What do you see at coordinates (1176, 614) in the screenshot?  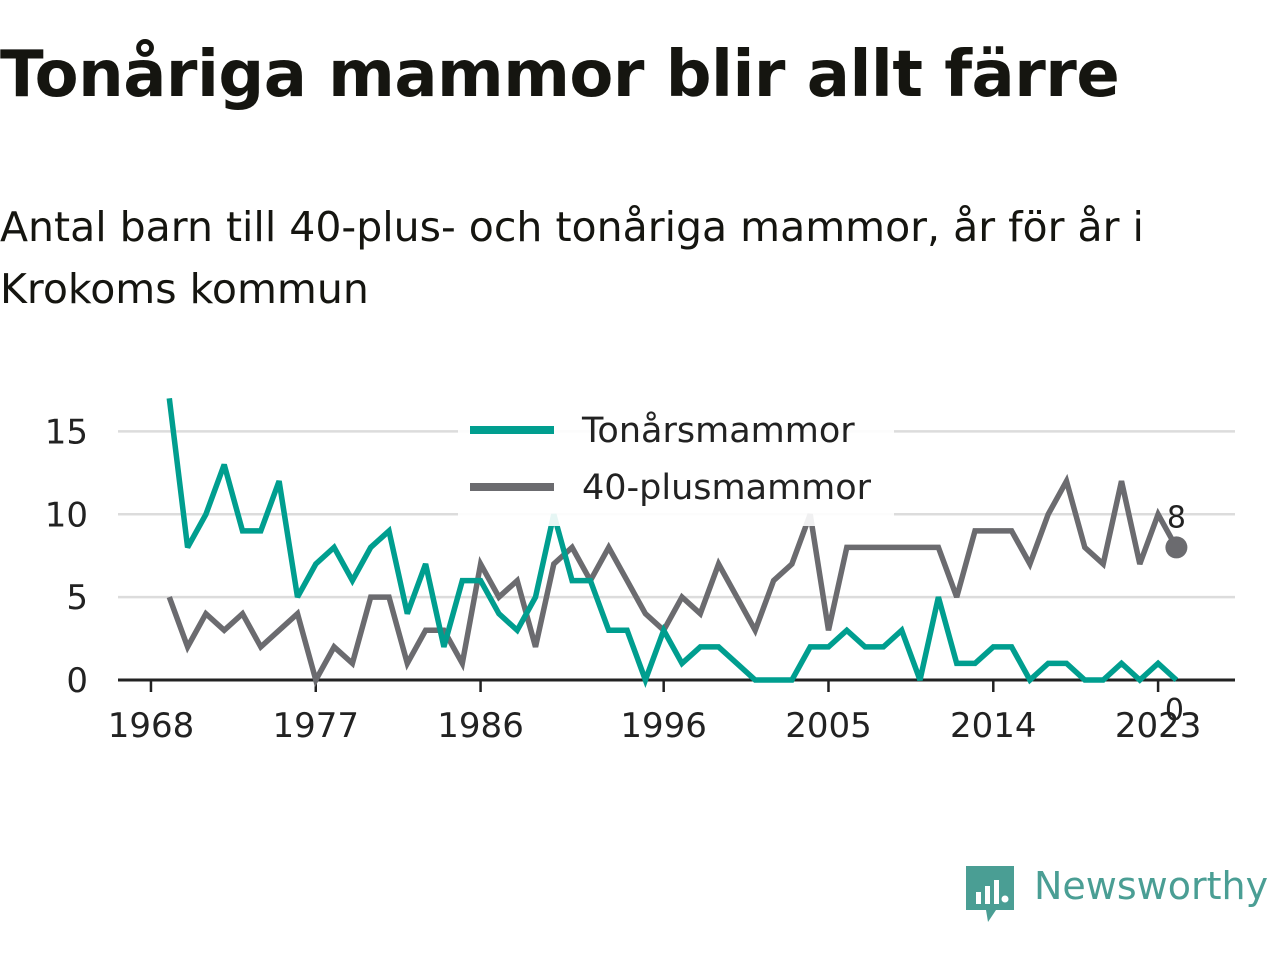 I see `end-labels: 80` at bounding box center [1176, 614].